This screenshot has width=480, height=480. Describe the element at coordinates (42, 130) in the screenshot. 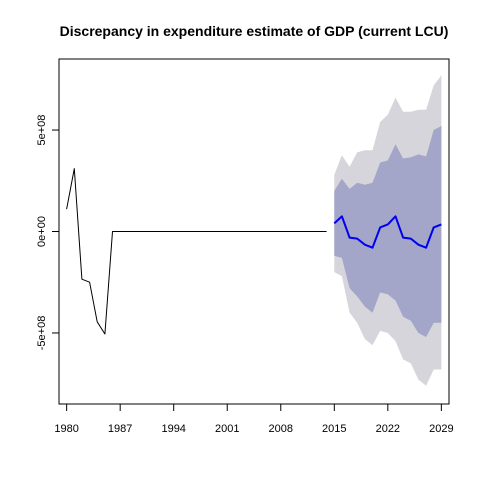

I see `y-tick-label: 5e+08` at that location.